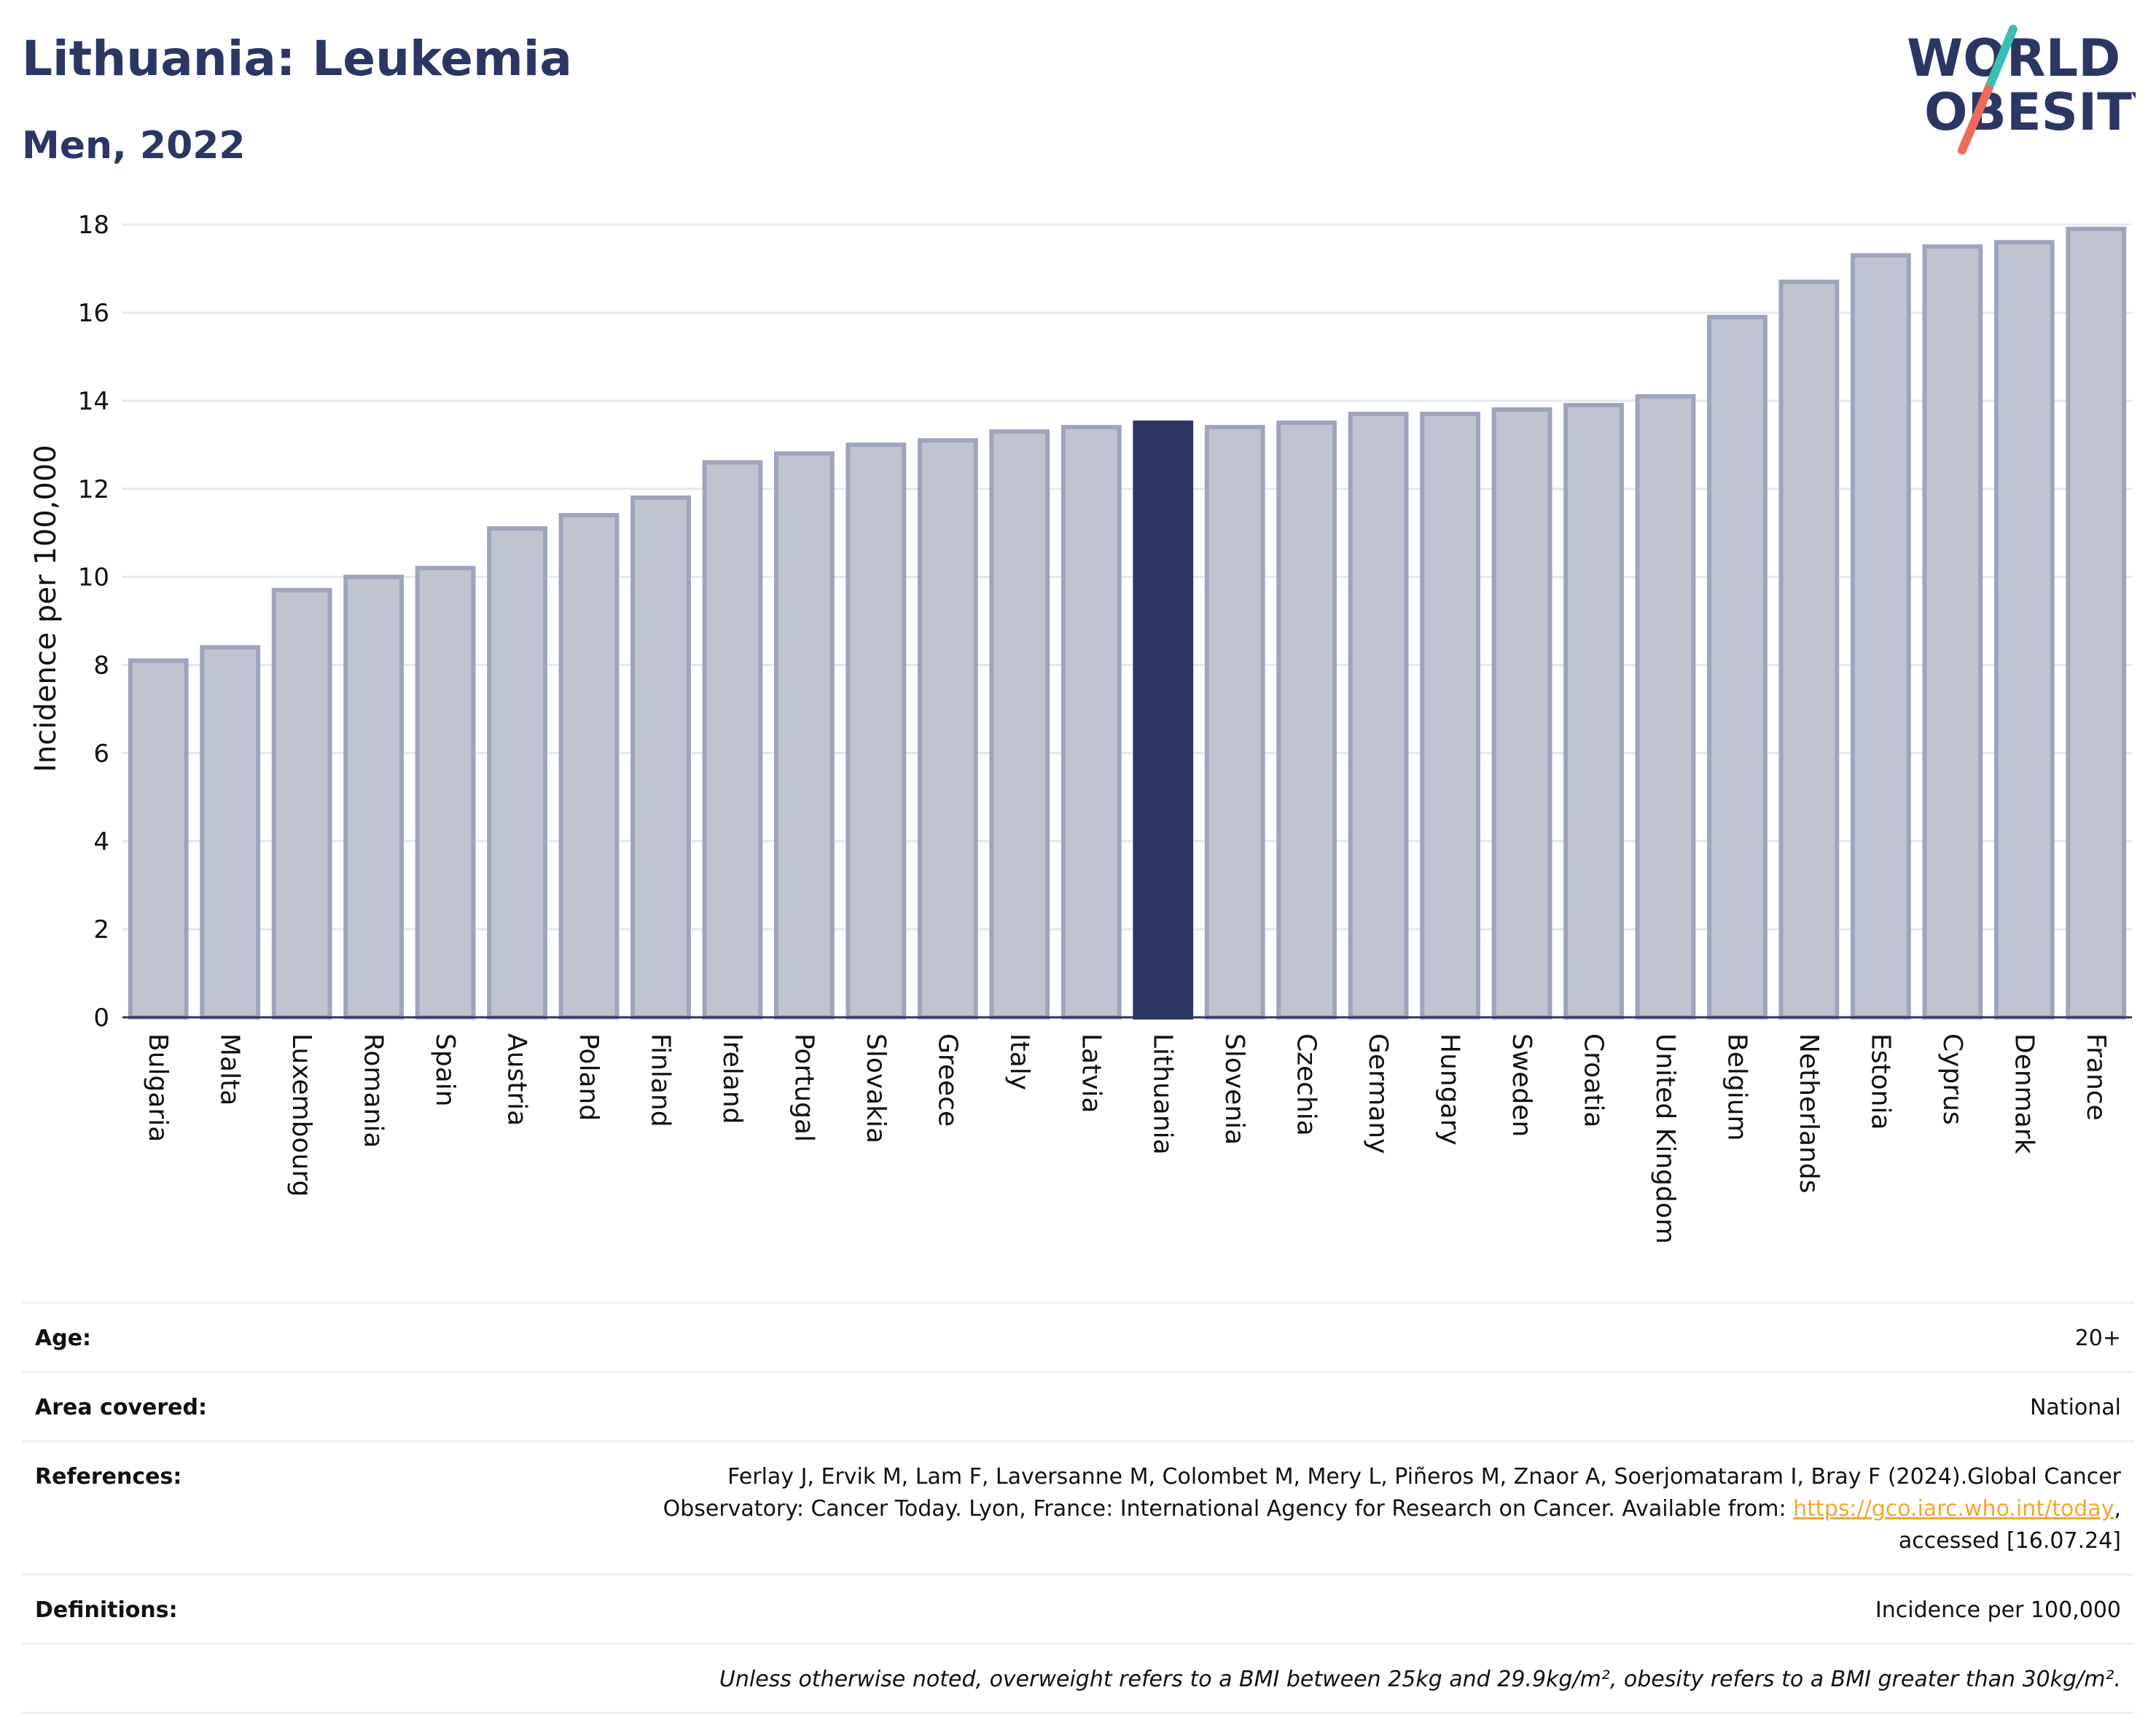  Describe the element at coordinates (301, 1115) in the screenshot. I see `x-tick-label: Luxembourg` at that location.